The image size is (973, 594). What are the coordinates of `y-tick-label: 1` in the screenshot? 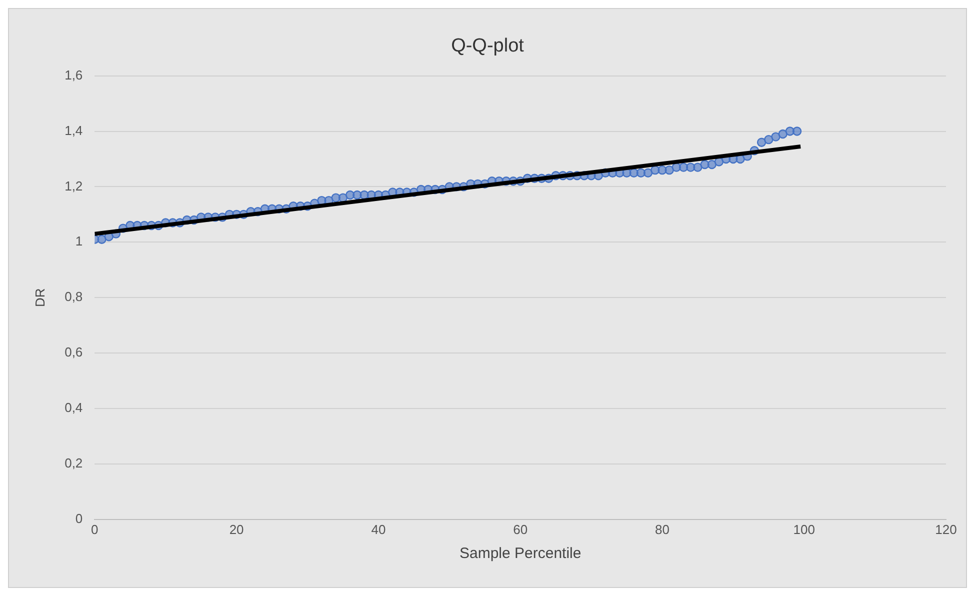 It's located at (79, 241).